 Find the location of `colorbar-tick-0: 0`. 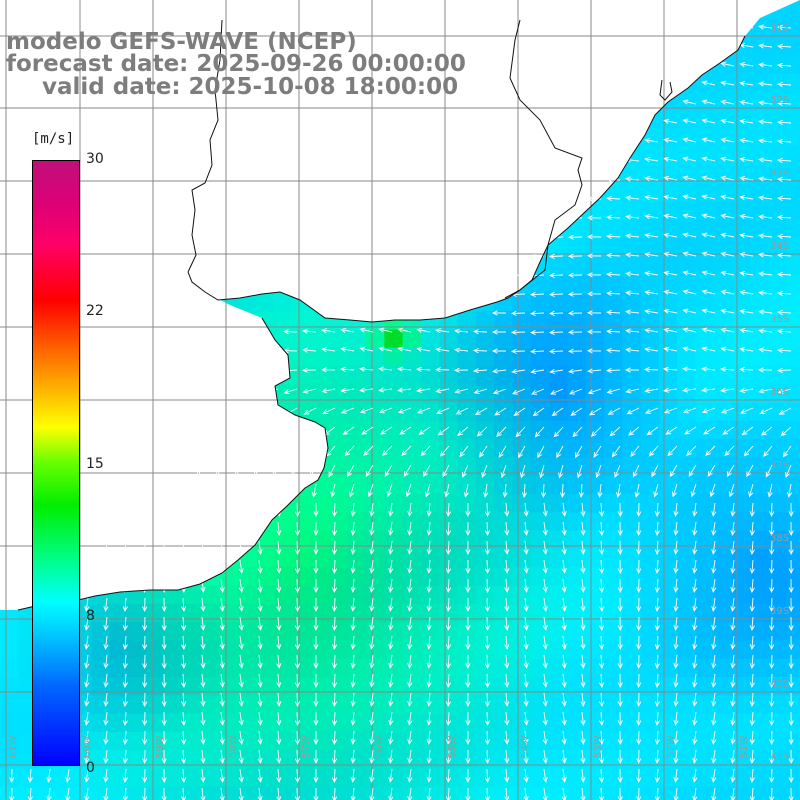

colorbar-tick-0: 0 is located at coordinates (90, 768).